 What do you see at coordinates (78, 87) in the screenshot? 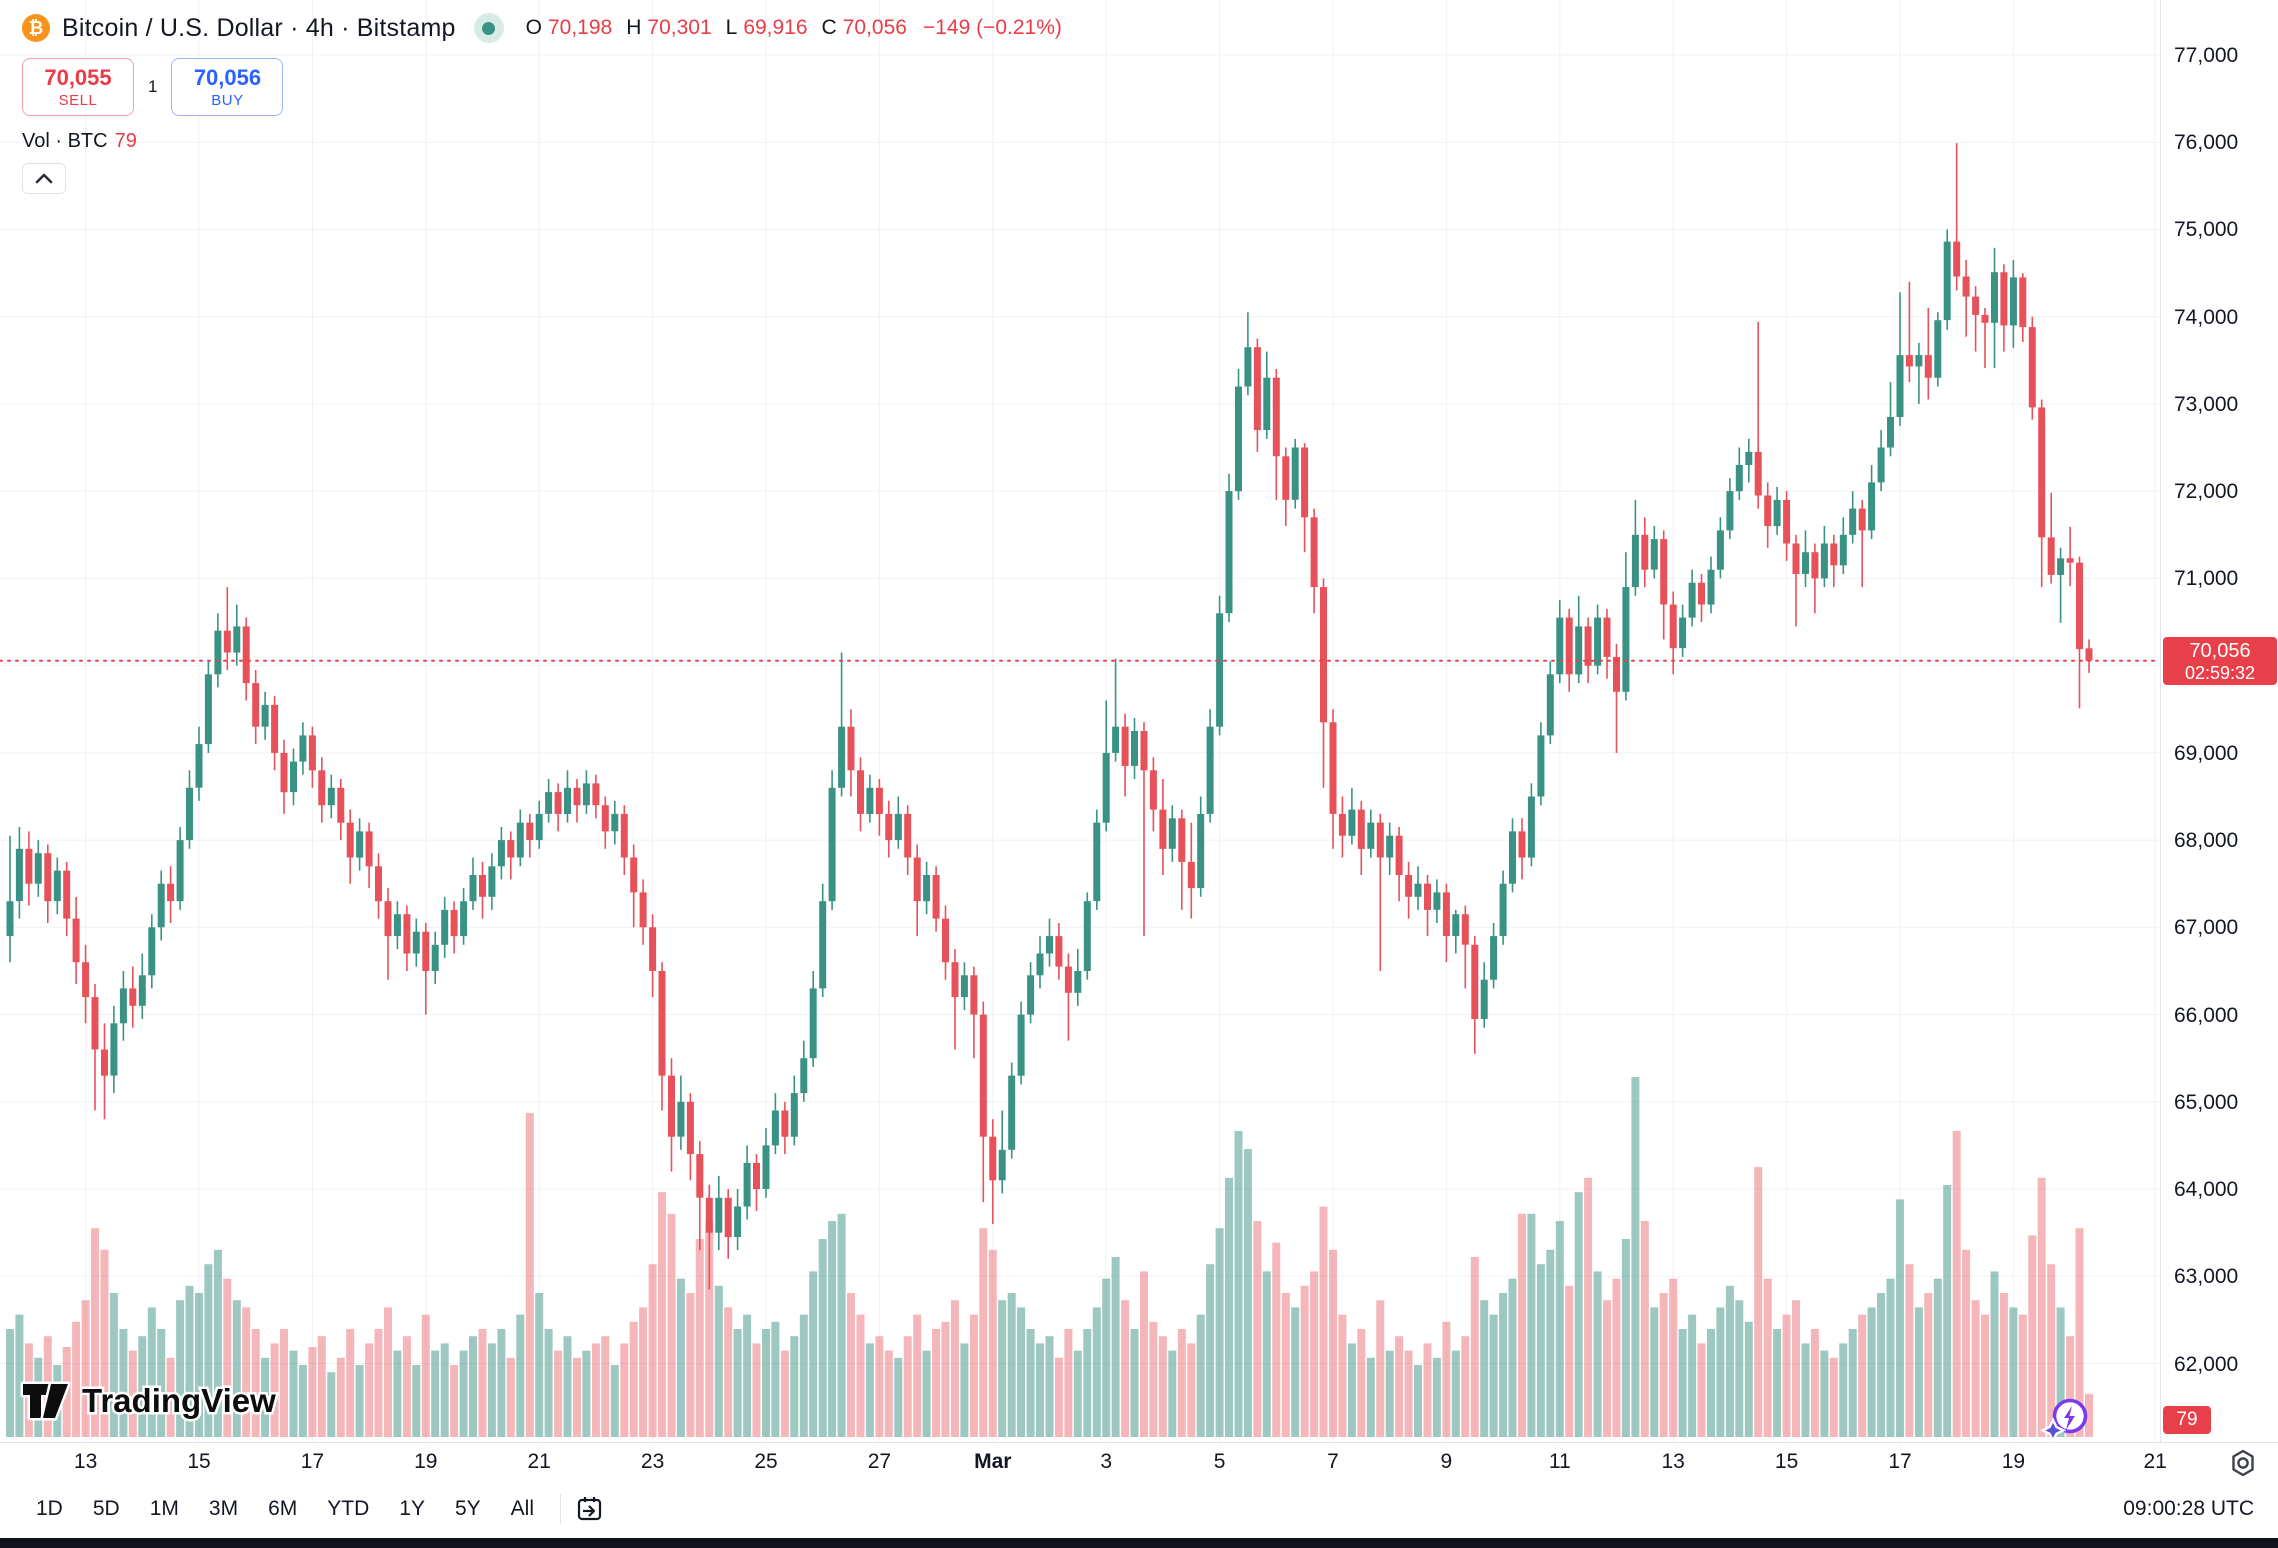
I see `sell-button: 70,055 SELL` at bounding box center [78, 87].